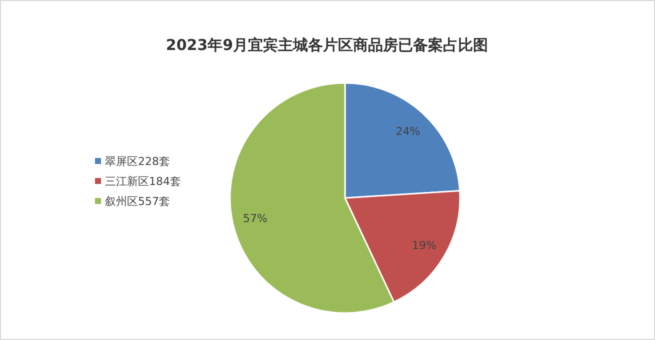 The width and height of the screenshot is (655, 340). I want to click on legend-label: 翠屏区228套, so click(137, 161).